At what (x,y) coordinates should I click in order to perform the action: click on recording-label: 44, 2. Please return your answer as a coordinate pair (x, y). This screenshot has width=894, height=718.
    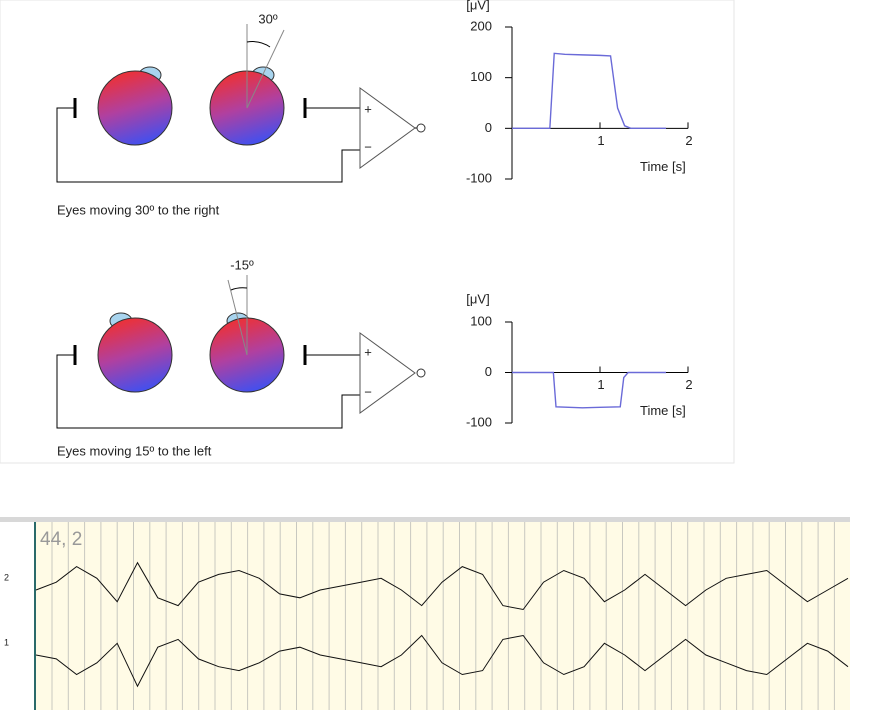
    Looking at the image, I should click on (61, 539).